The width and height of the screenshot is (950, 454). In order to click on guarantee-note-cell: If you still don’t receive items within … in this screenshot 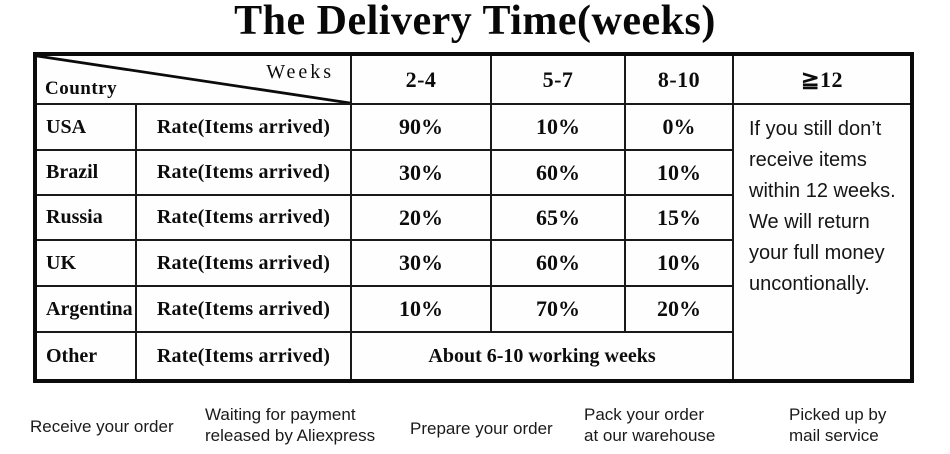, I will do `click(822, 206)`.